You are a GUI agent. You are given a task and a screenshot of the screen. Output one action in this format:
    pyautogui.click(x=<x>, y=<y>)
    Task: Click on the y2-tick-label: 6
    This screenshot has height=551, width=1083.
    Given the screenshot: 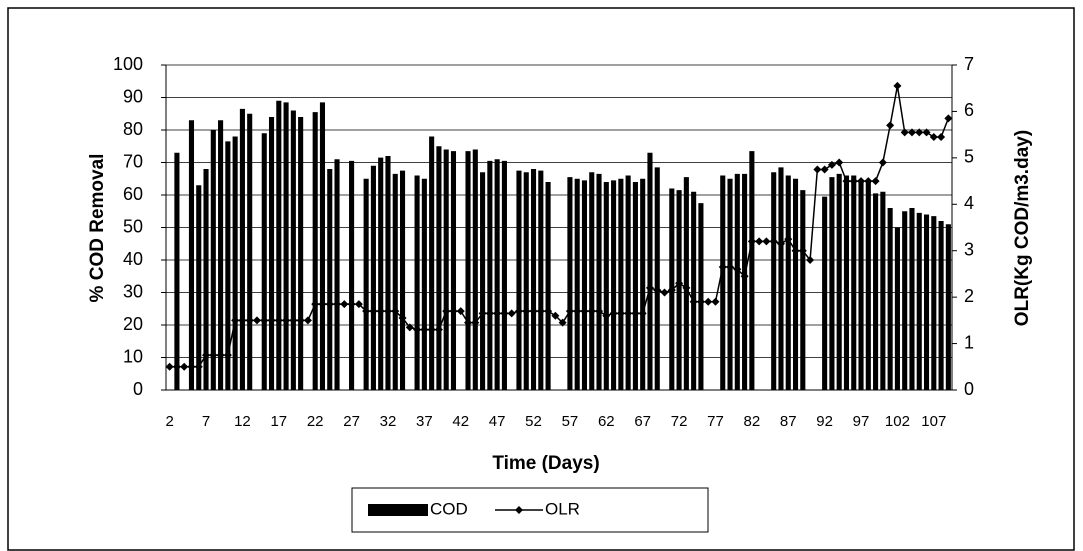 What is the action you would take?
    pyautogui.click(x=969, y=110)
    